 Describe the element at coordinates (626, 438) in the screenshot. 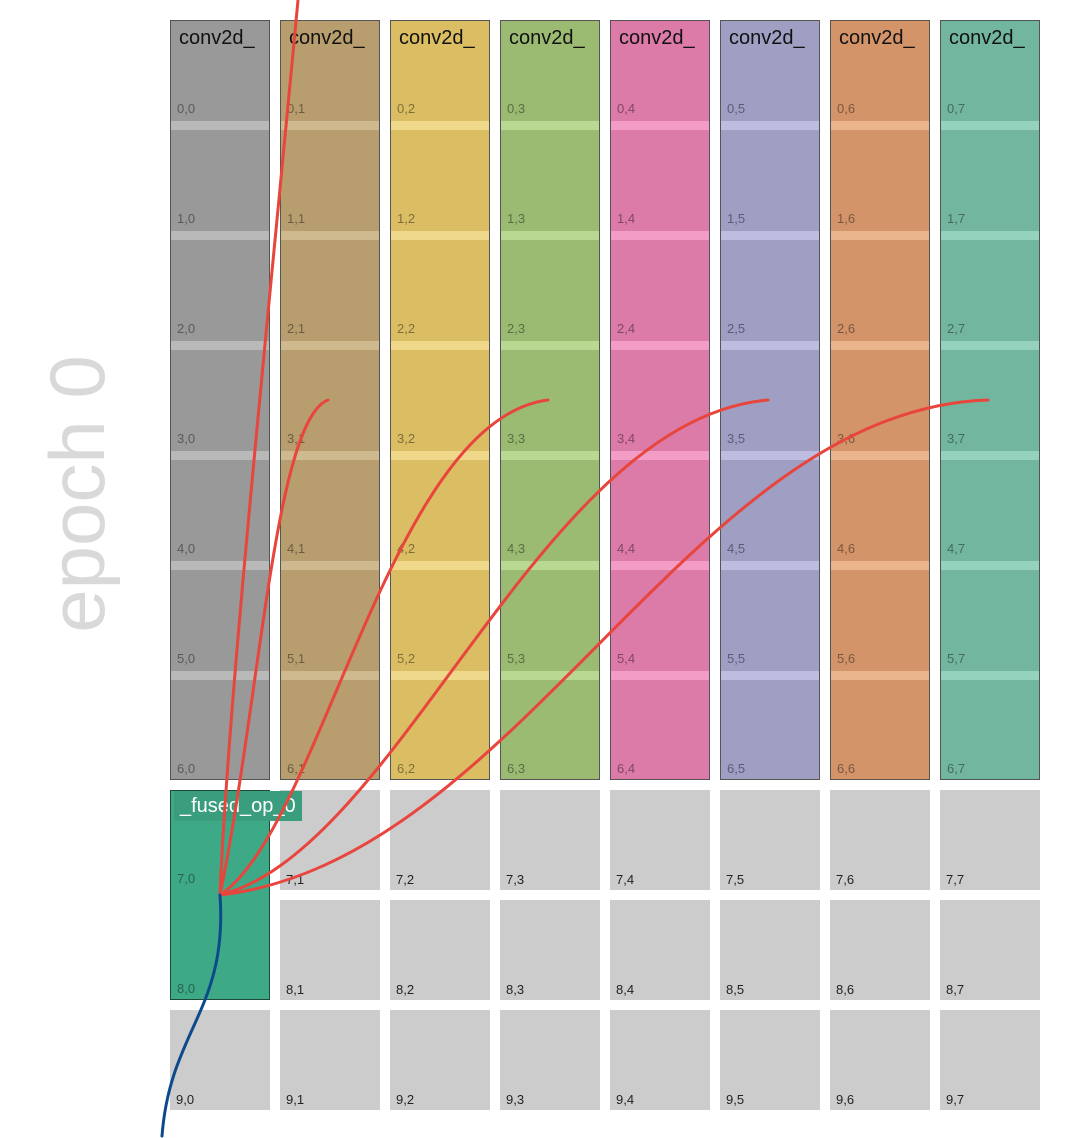

I see `cell-coordinate: 3,4` at that location.